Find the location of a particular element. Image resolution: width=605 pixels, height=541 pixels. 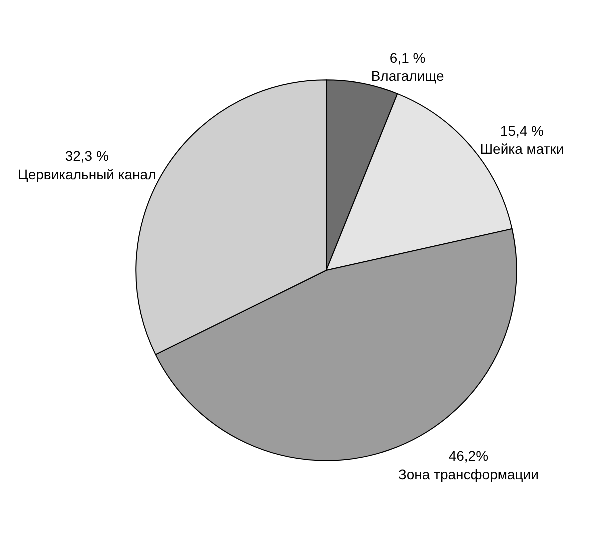

data-label: 15,4 % is located at coordinates (522, 131).